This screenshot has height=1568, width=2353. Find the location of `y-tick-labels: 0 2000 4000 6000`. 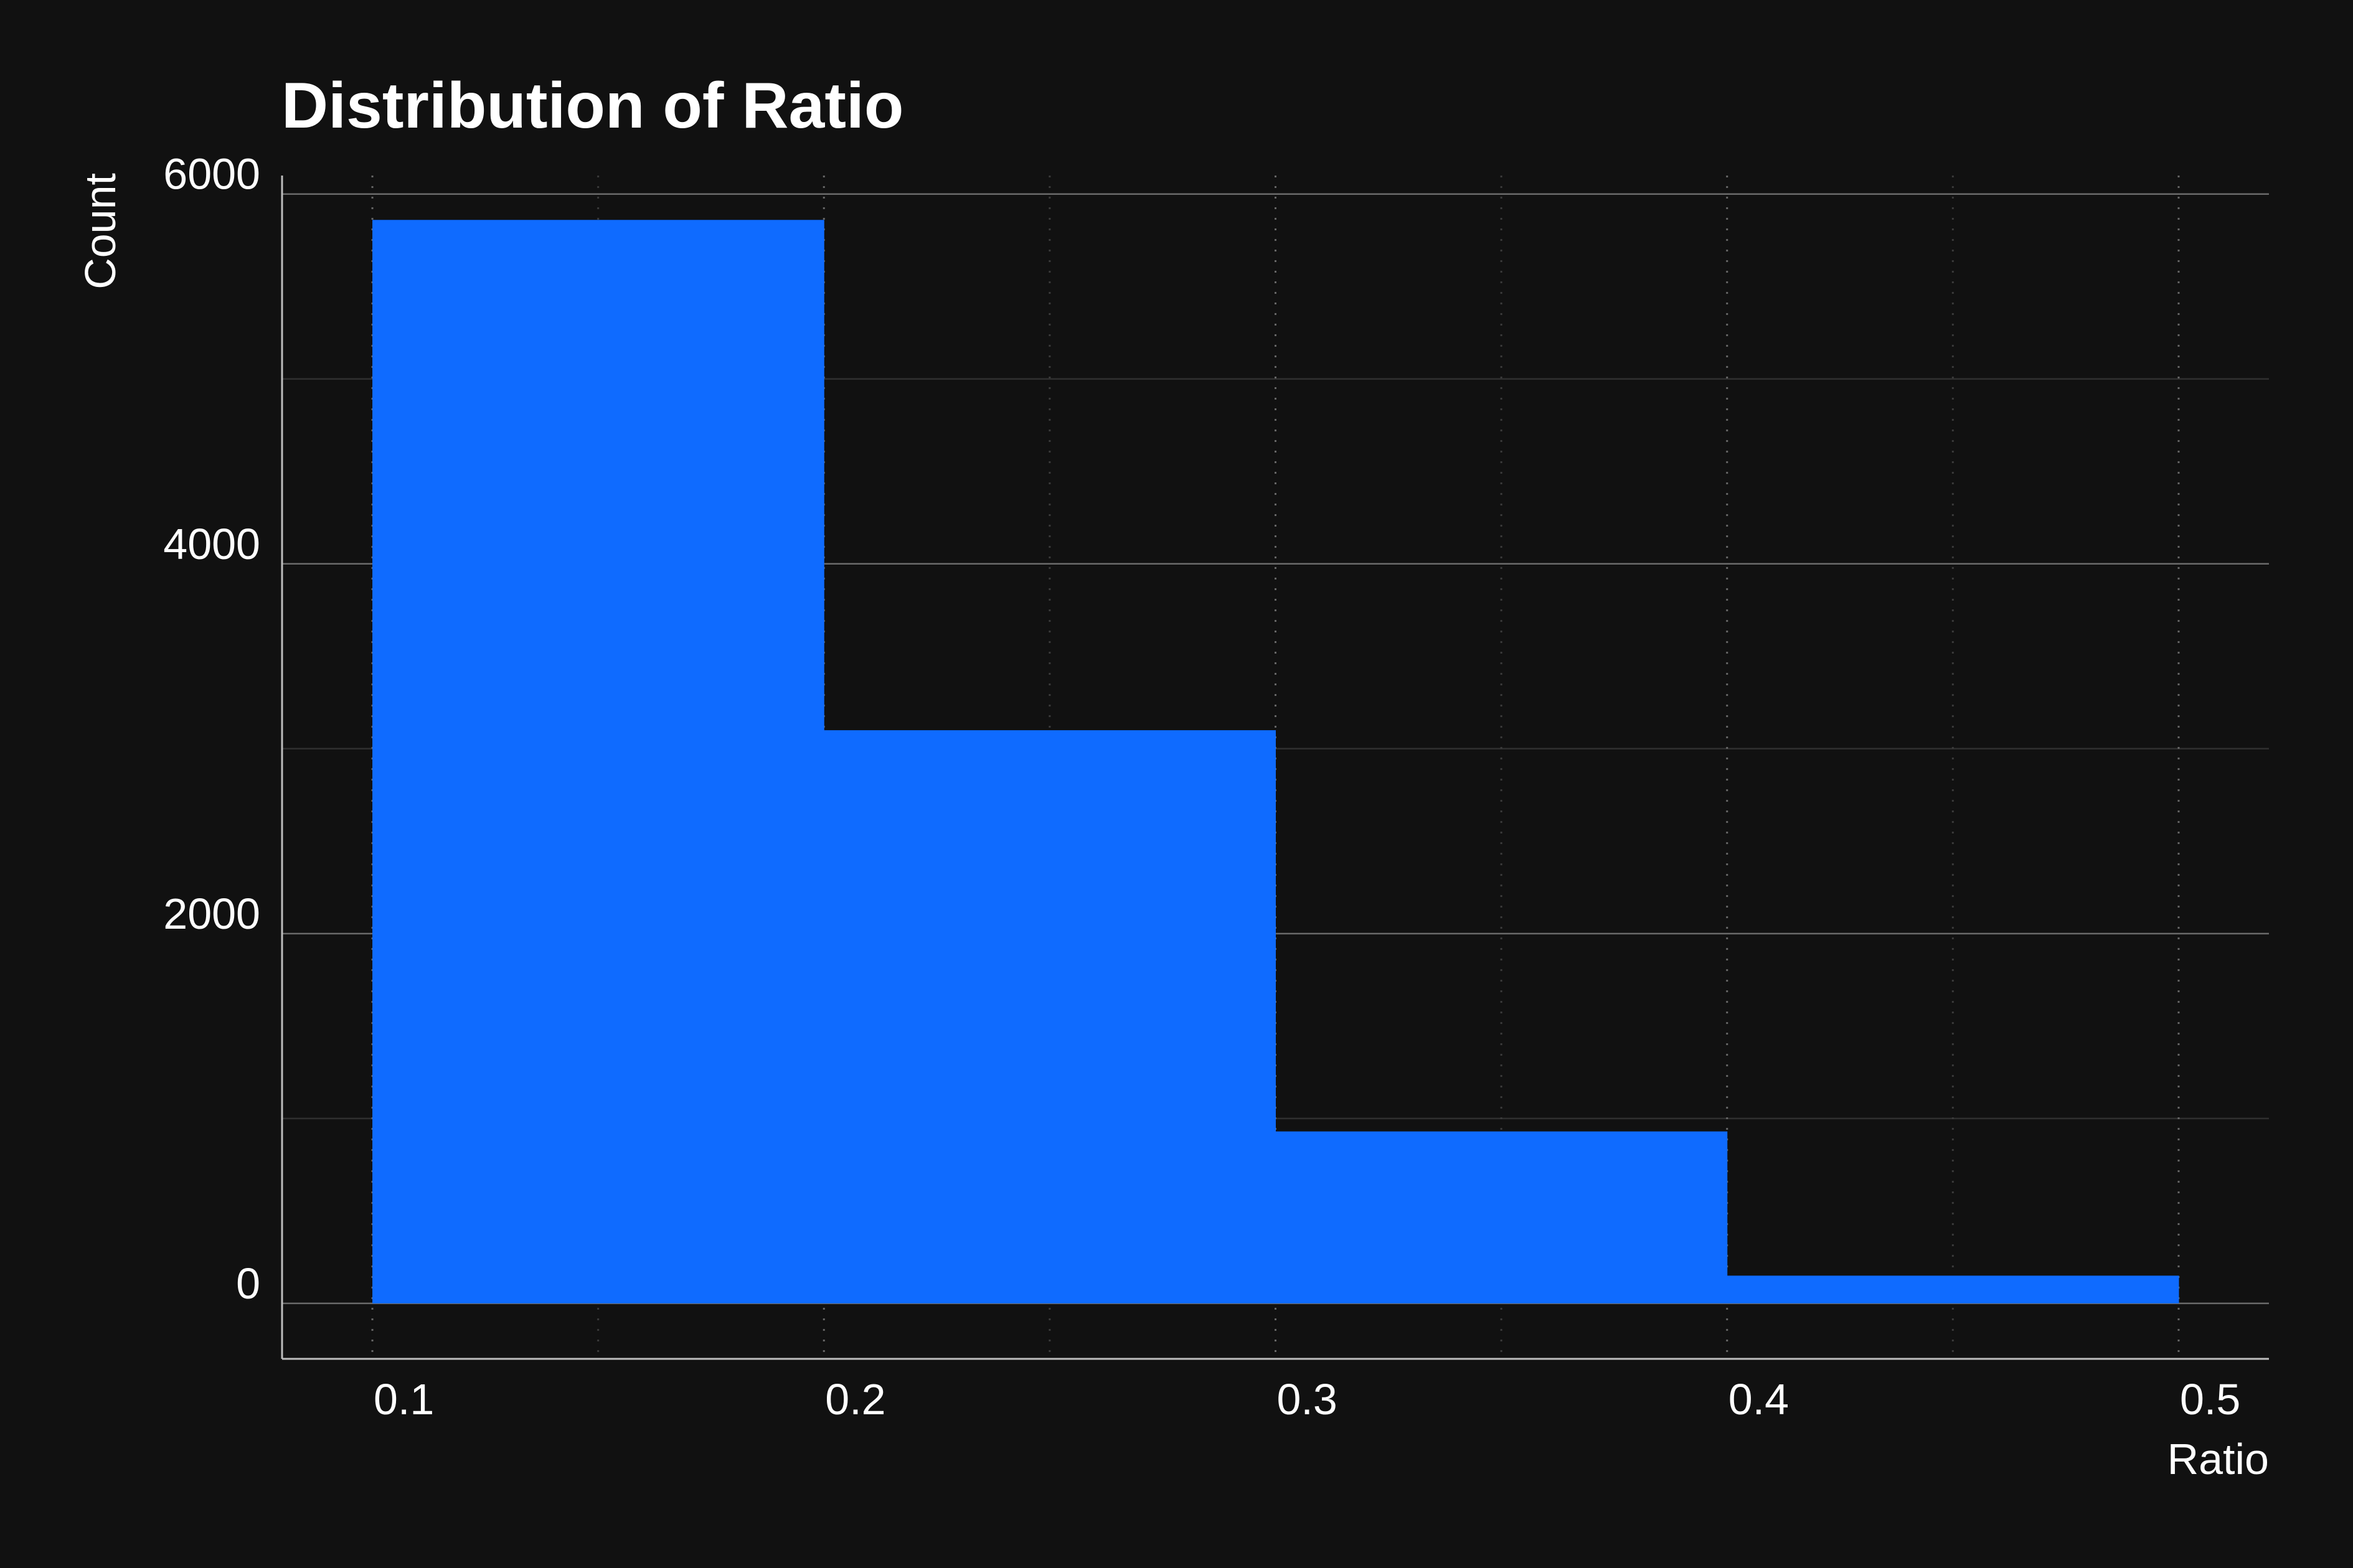

y-tick-labels: 0 2000 4000 6000 is located at coordinates (211, 729).